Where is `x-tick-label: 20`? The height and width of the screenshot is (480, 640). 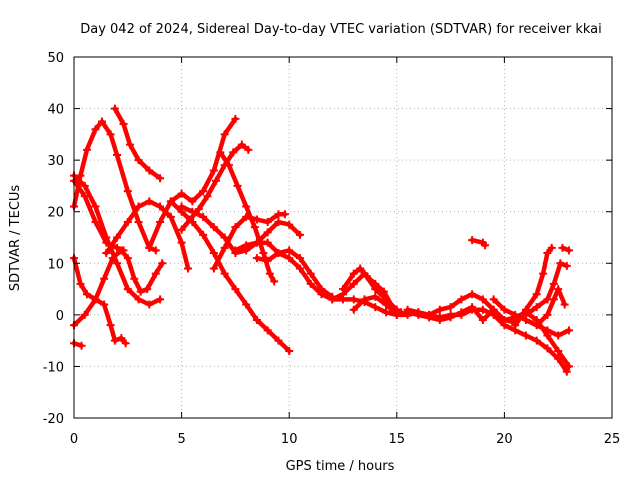 x-tick-label: 20 is located at coordinates (504, 439).